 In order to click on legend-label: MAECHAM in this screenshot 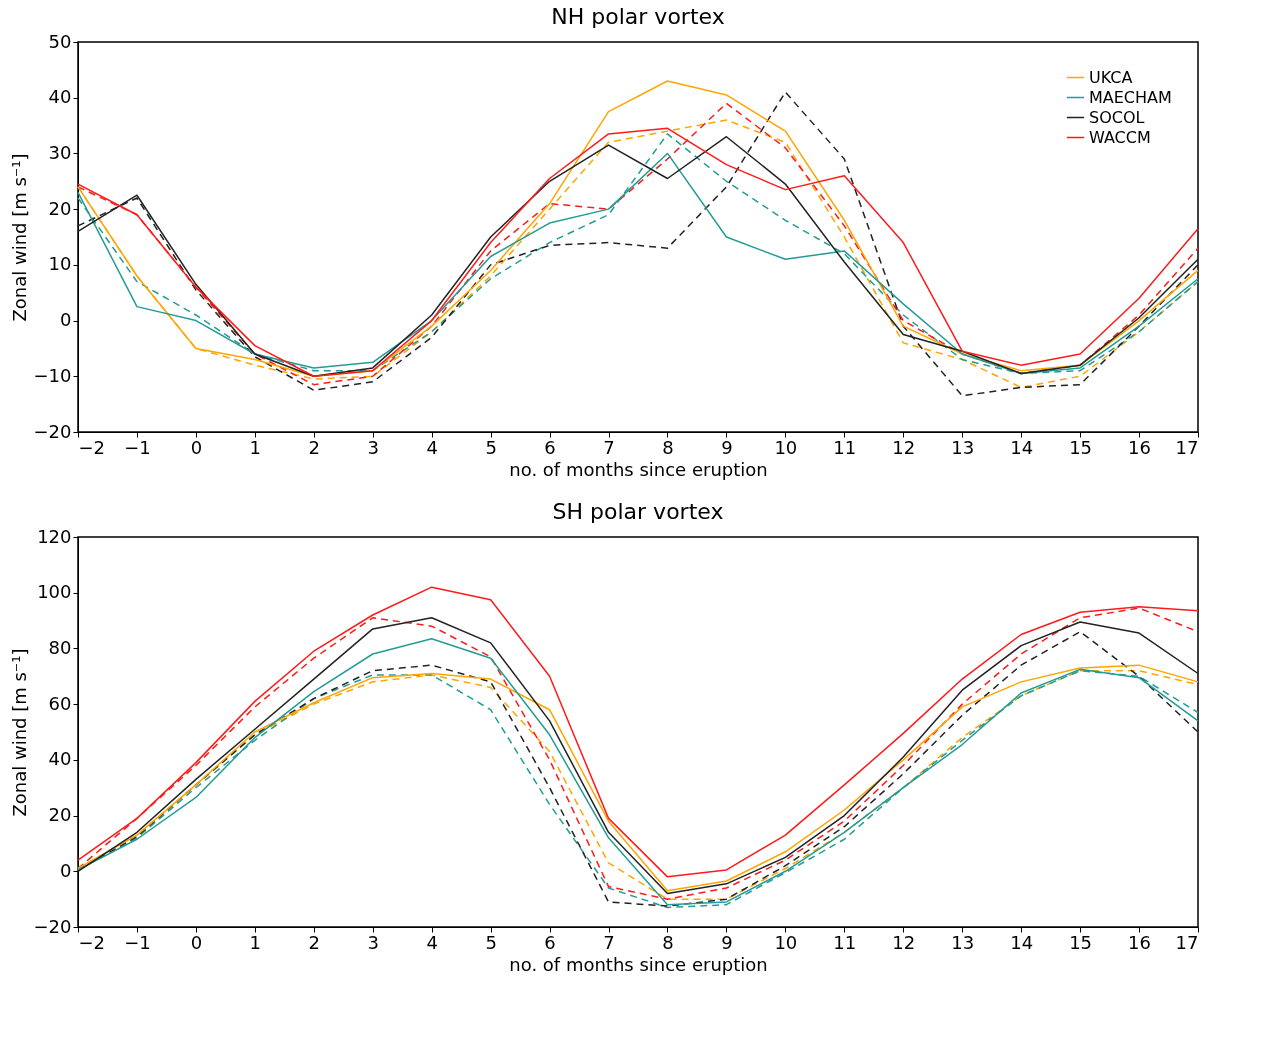, I will do `click(1130, 97)`.